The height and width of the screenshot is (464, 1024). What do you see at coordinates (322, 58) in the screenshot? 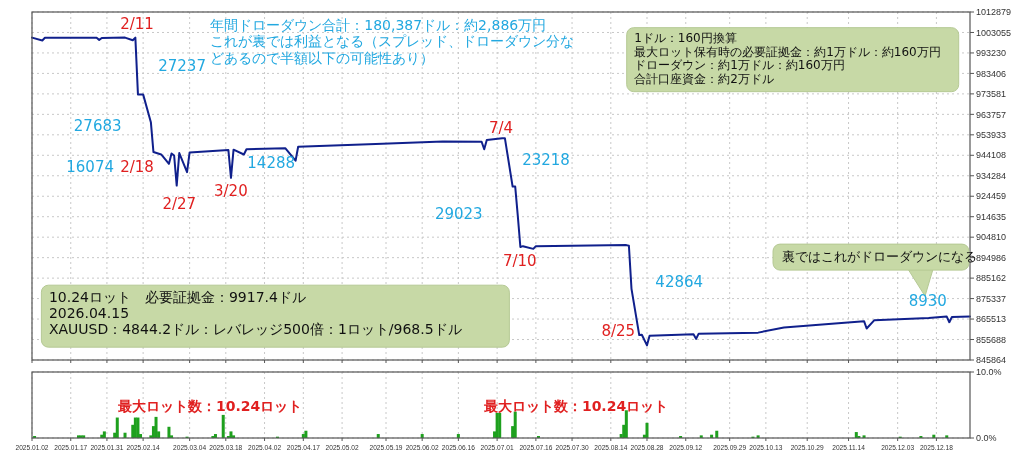
I see `annotation: どあるので半額以下の可能性あり）` at bounding box center [322, 58].